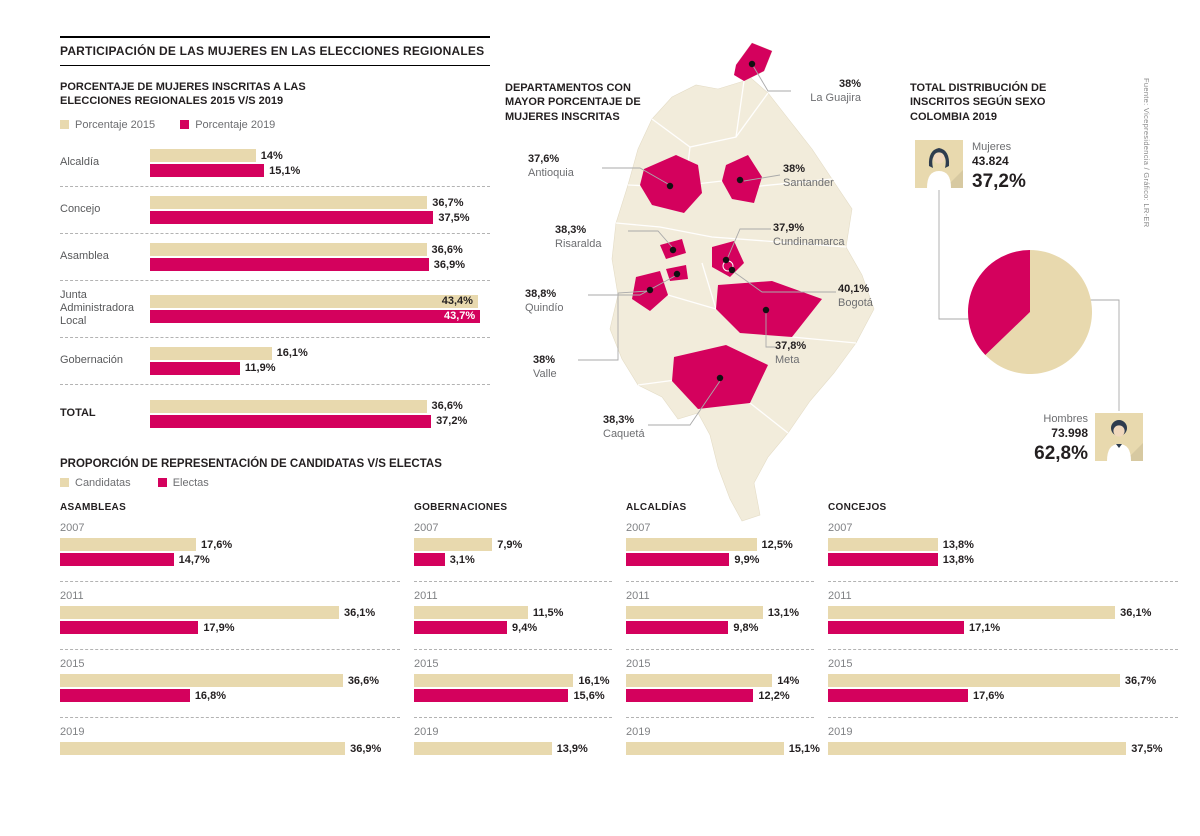 The width and height of the screenshot is (1200, 836). What do you see at coordinates (820, 176) in the screenshot?
I see `map-label-santander: 38% Santander` at bounding box center [820, 176].